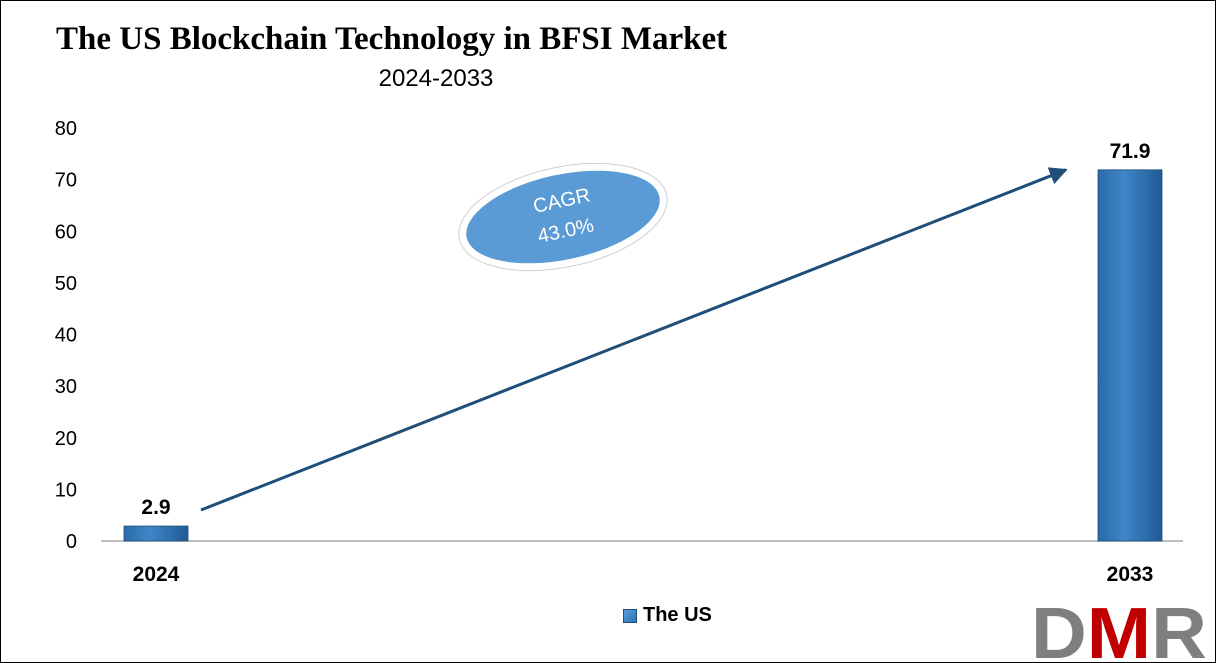  I want to click on svg-text: DMR, so click(1119, 630).